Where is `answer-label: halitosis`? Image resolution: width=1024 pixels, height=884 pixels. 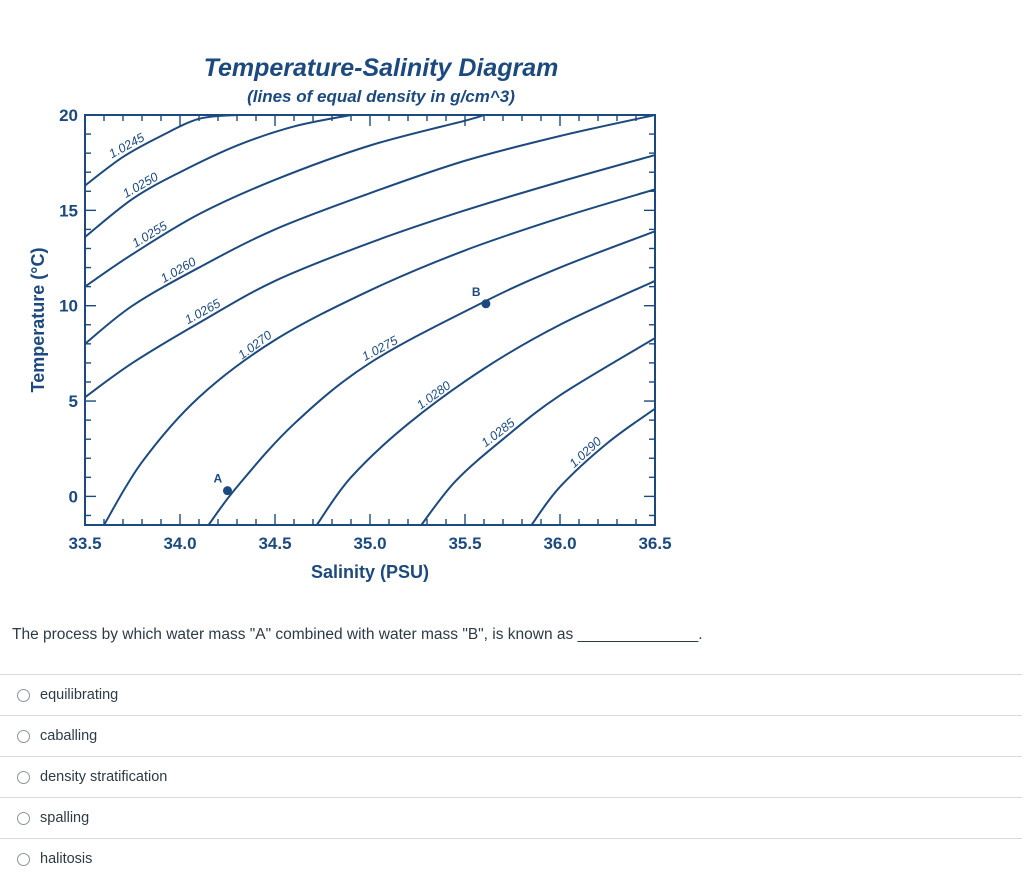 answer-label: halitosis is located at coordinates (66, 859).